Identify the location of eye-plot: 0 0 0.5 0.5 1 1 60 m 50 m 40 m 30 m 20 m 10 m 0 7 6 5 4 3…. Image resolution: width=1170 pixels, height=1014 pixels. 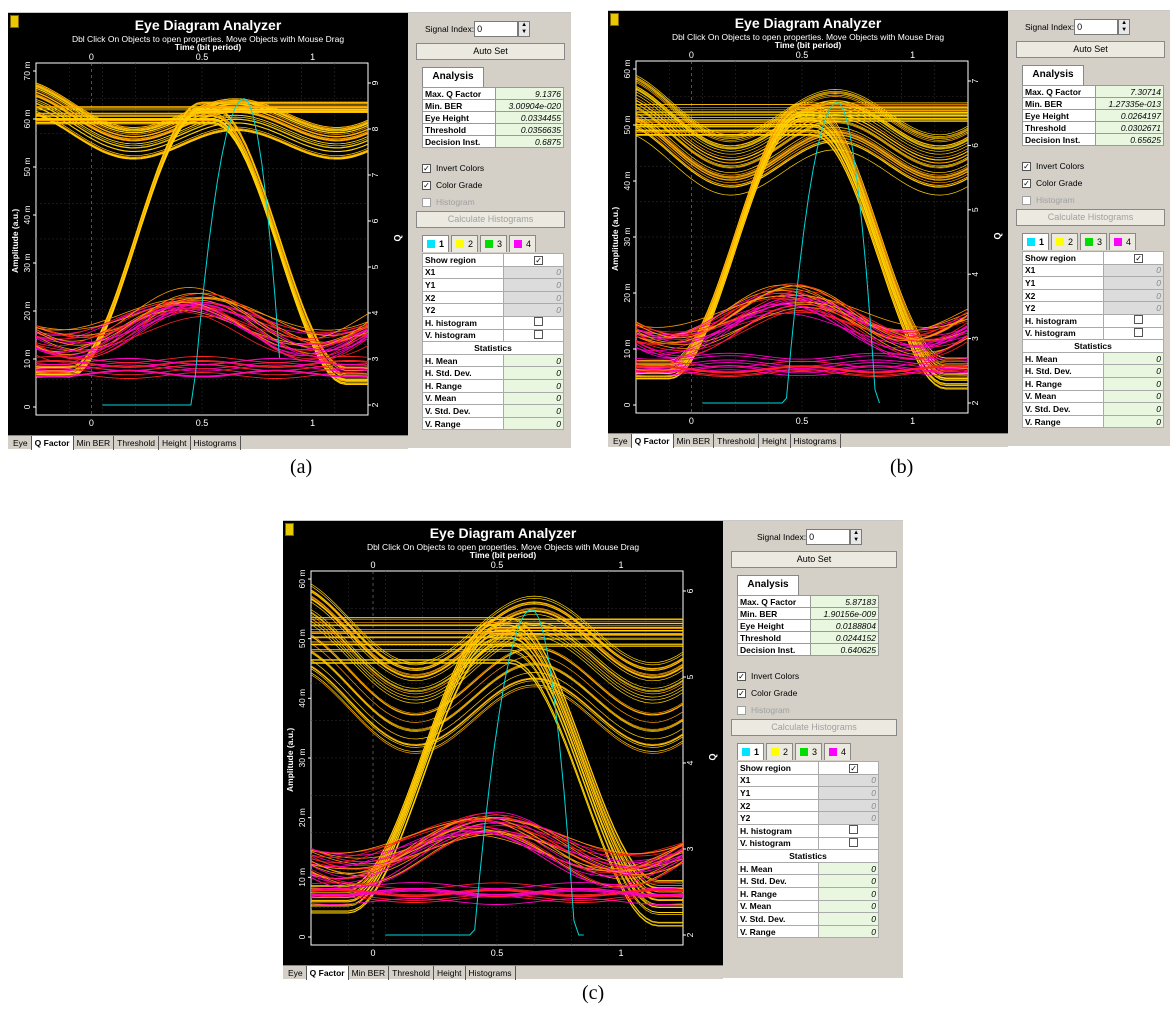
(808, 222).